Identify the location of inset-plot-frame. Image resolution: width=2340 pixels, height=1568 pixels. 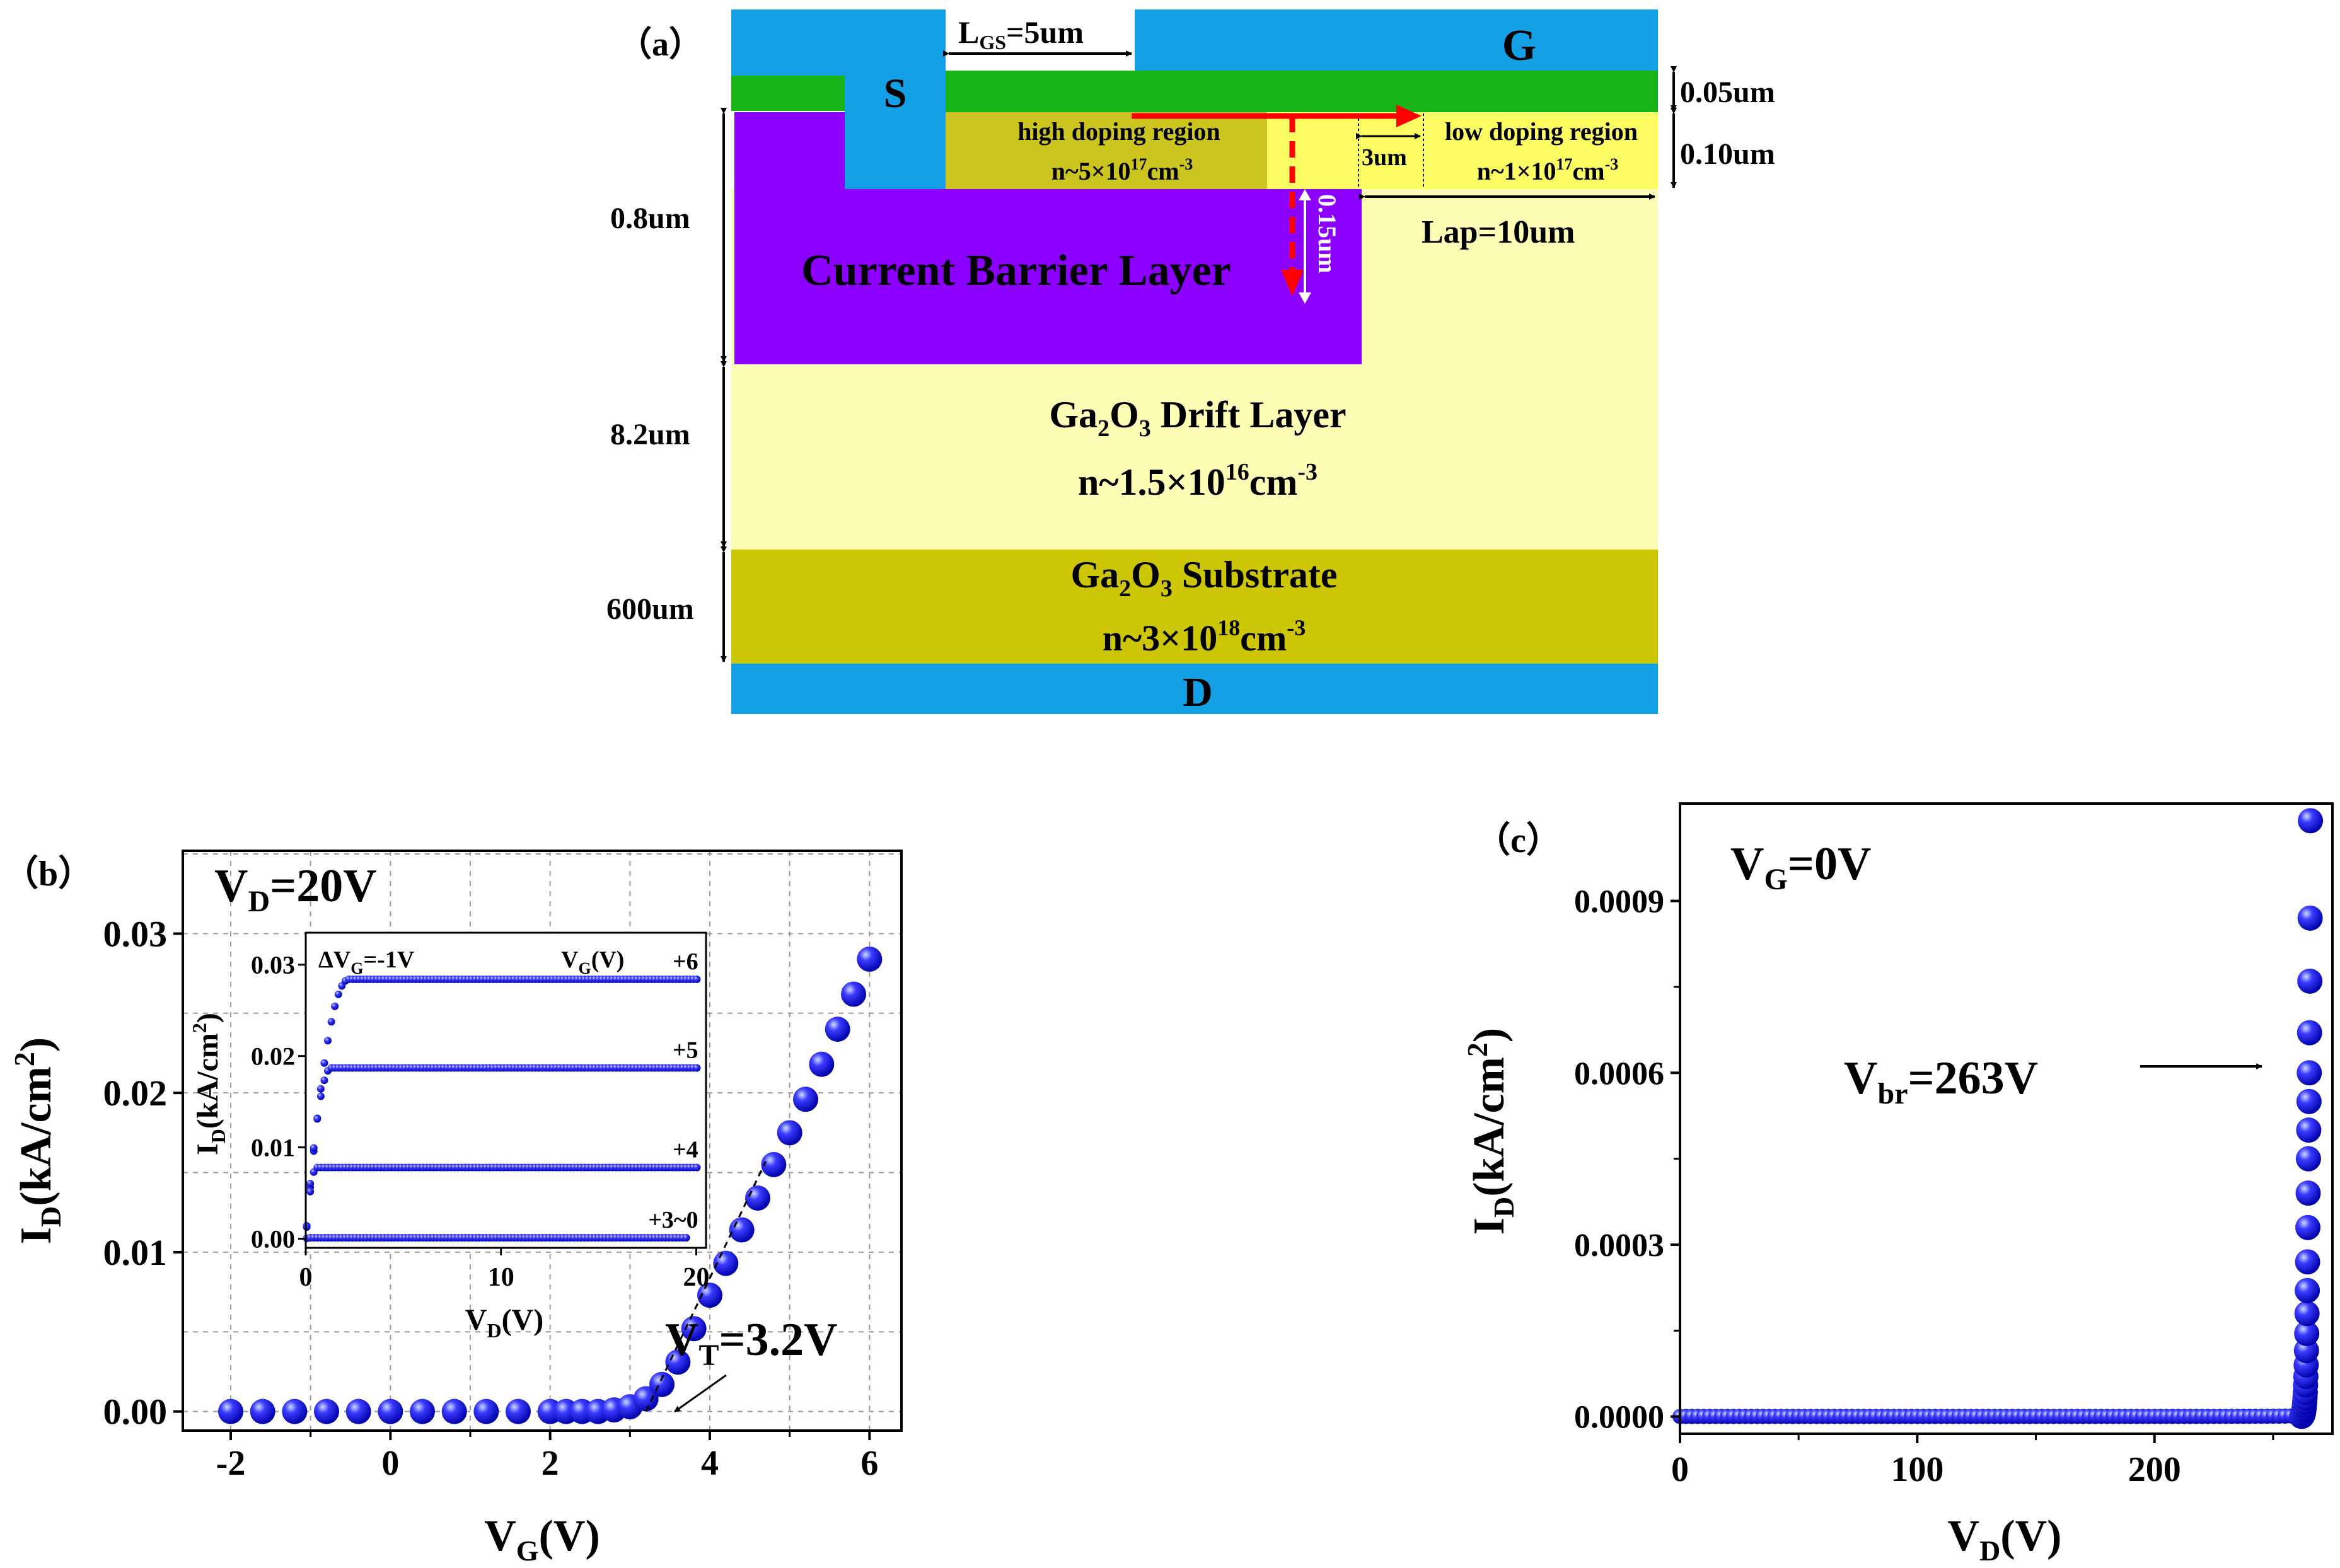
(505, 1090).